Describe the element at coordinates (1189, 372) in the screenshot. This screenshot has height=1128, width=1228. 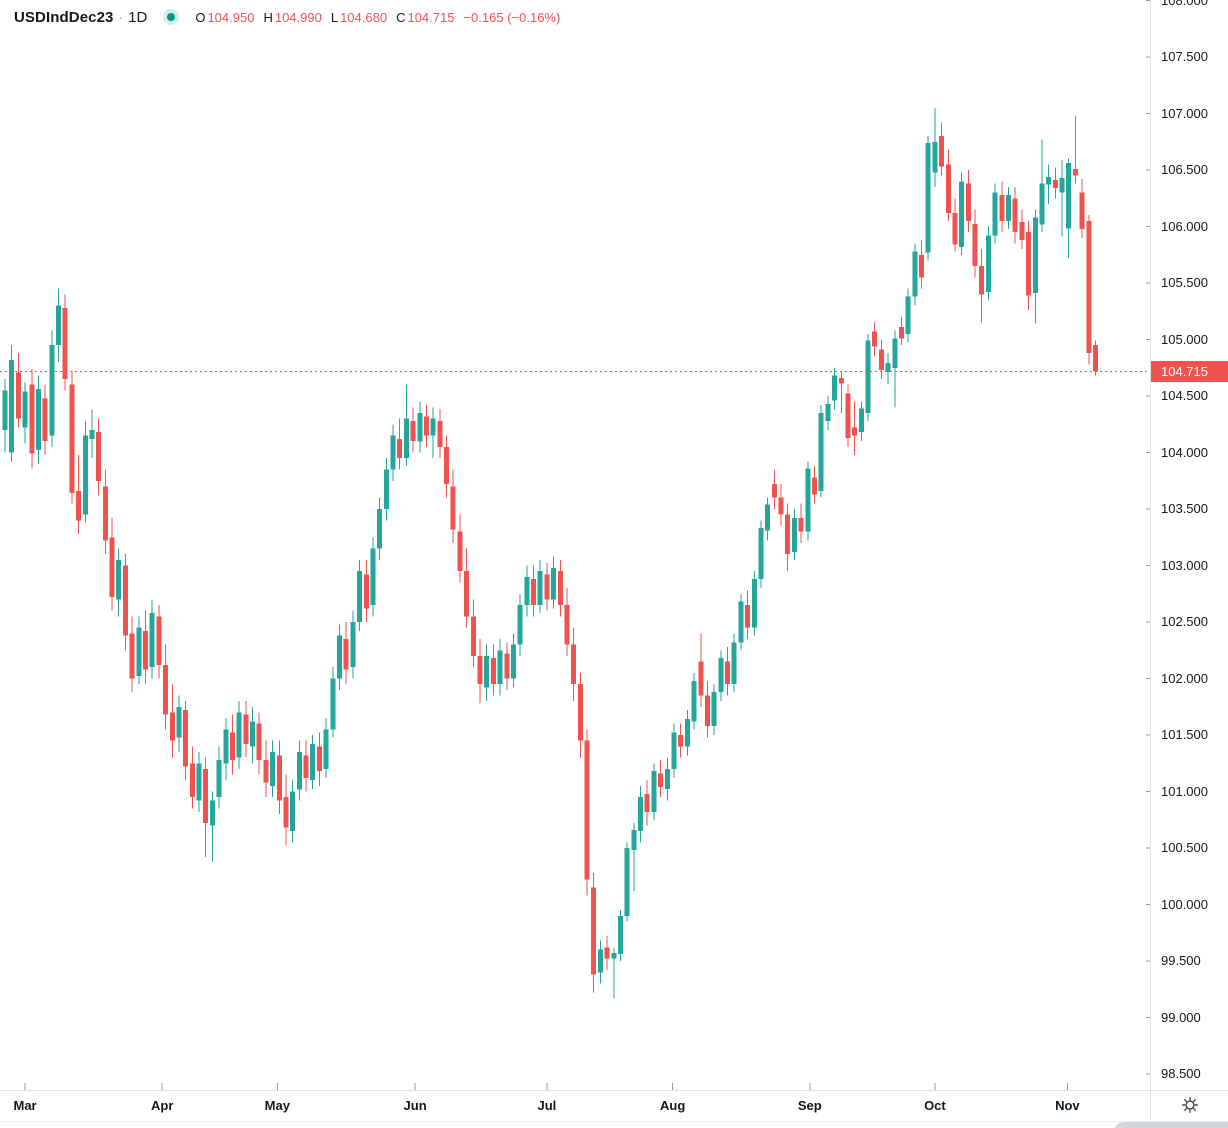
I see `last-price-badge: 104.715` at that location.